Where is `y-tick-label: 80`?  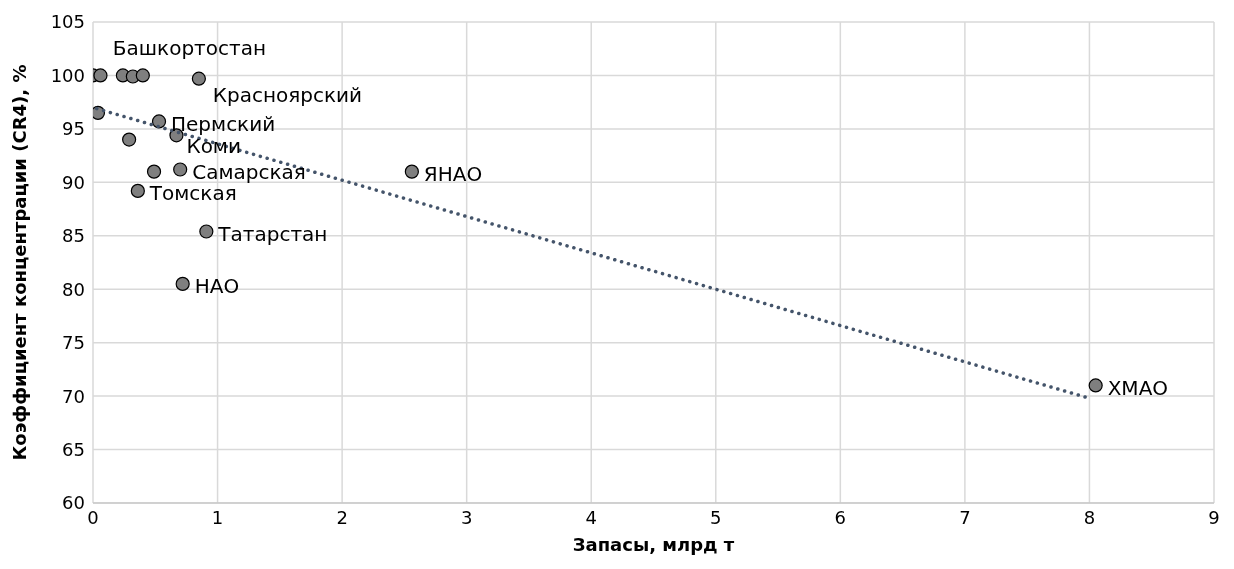 y-tick-label: 80 is located at coordinates (73, 289).